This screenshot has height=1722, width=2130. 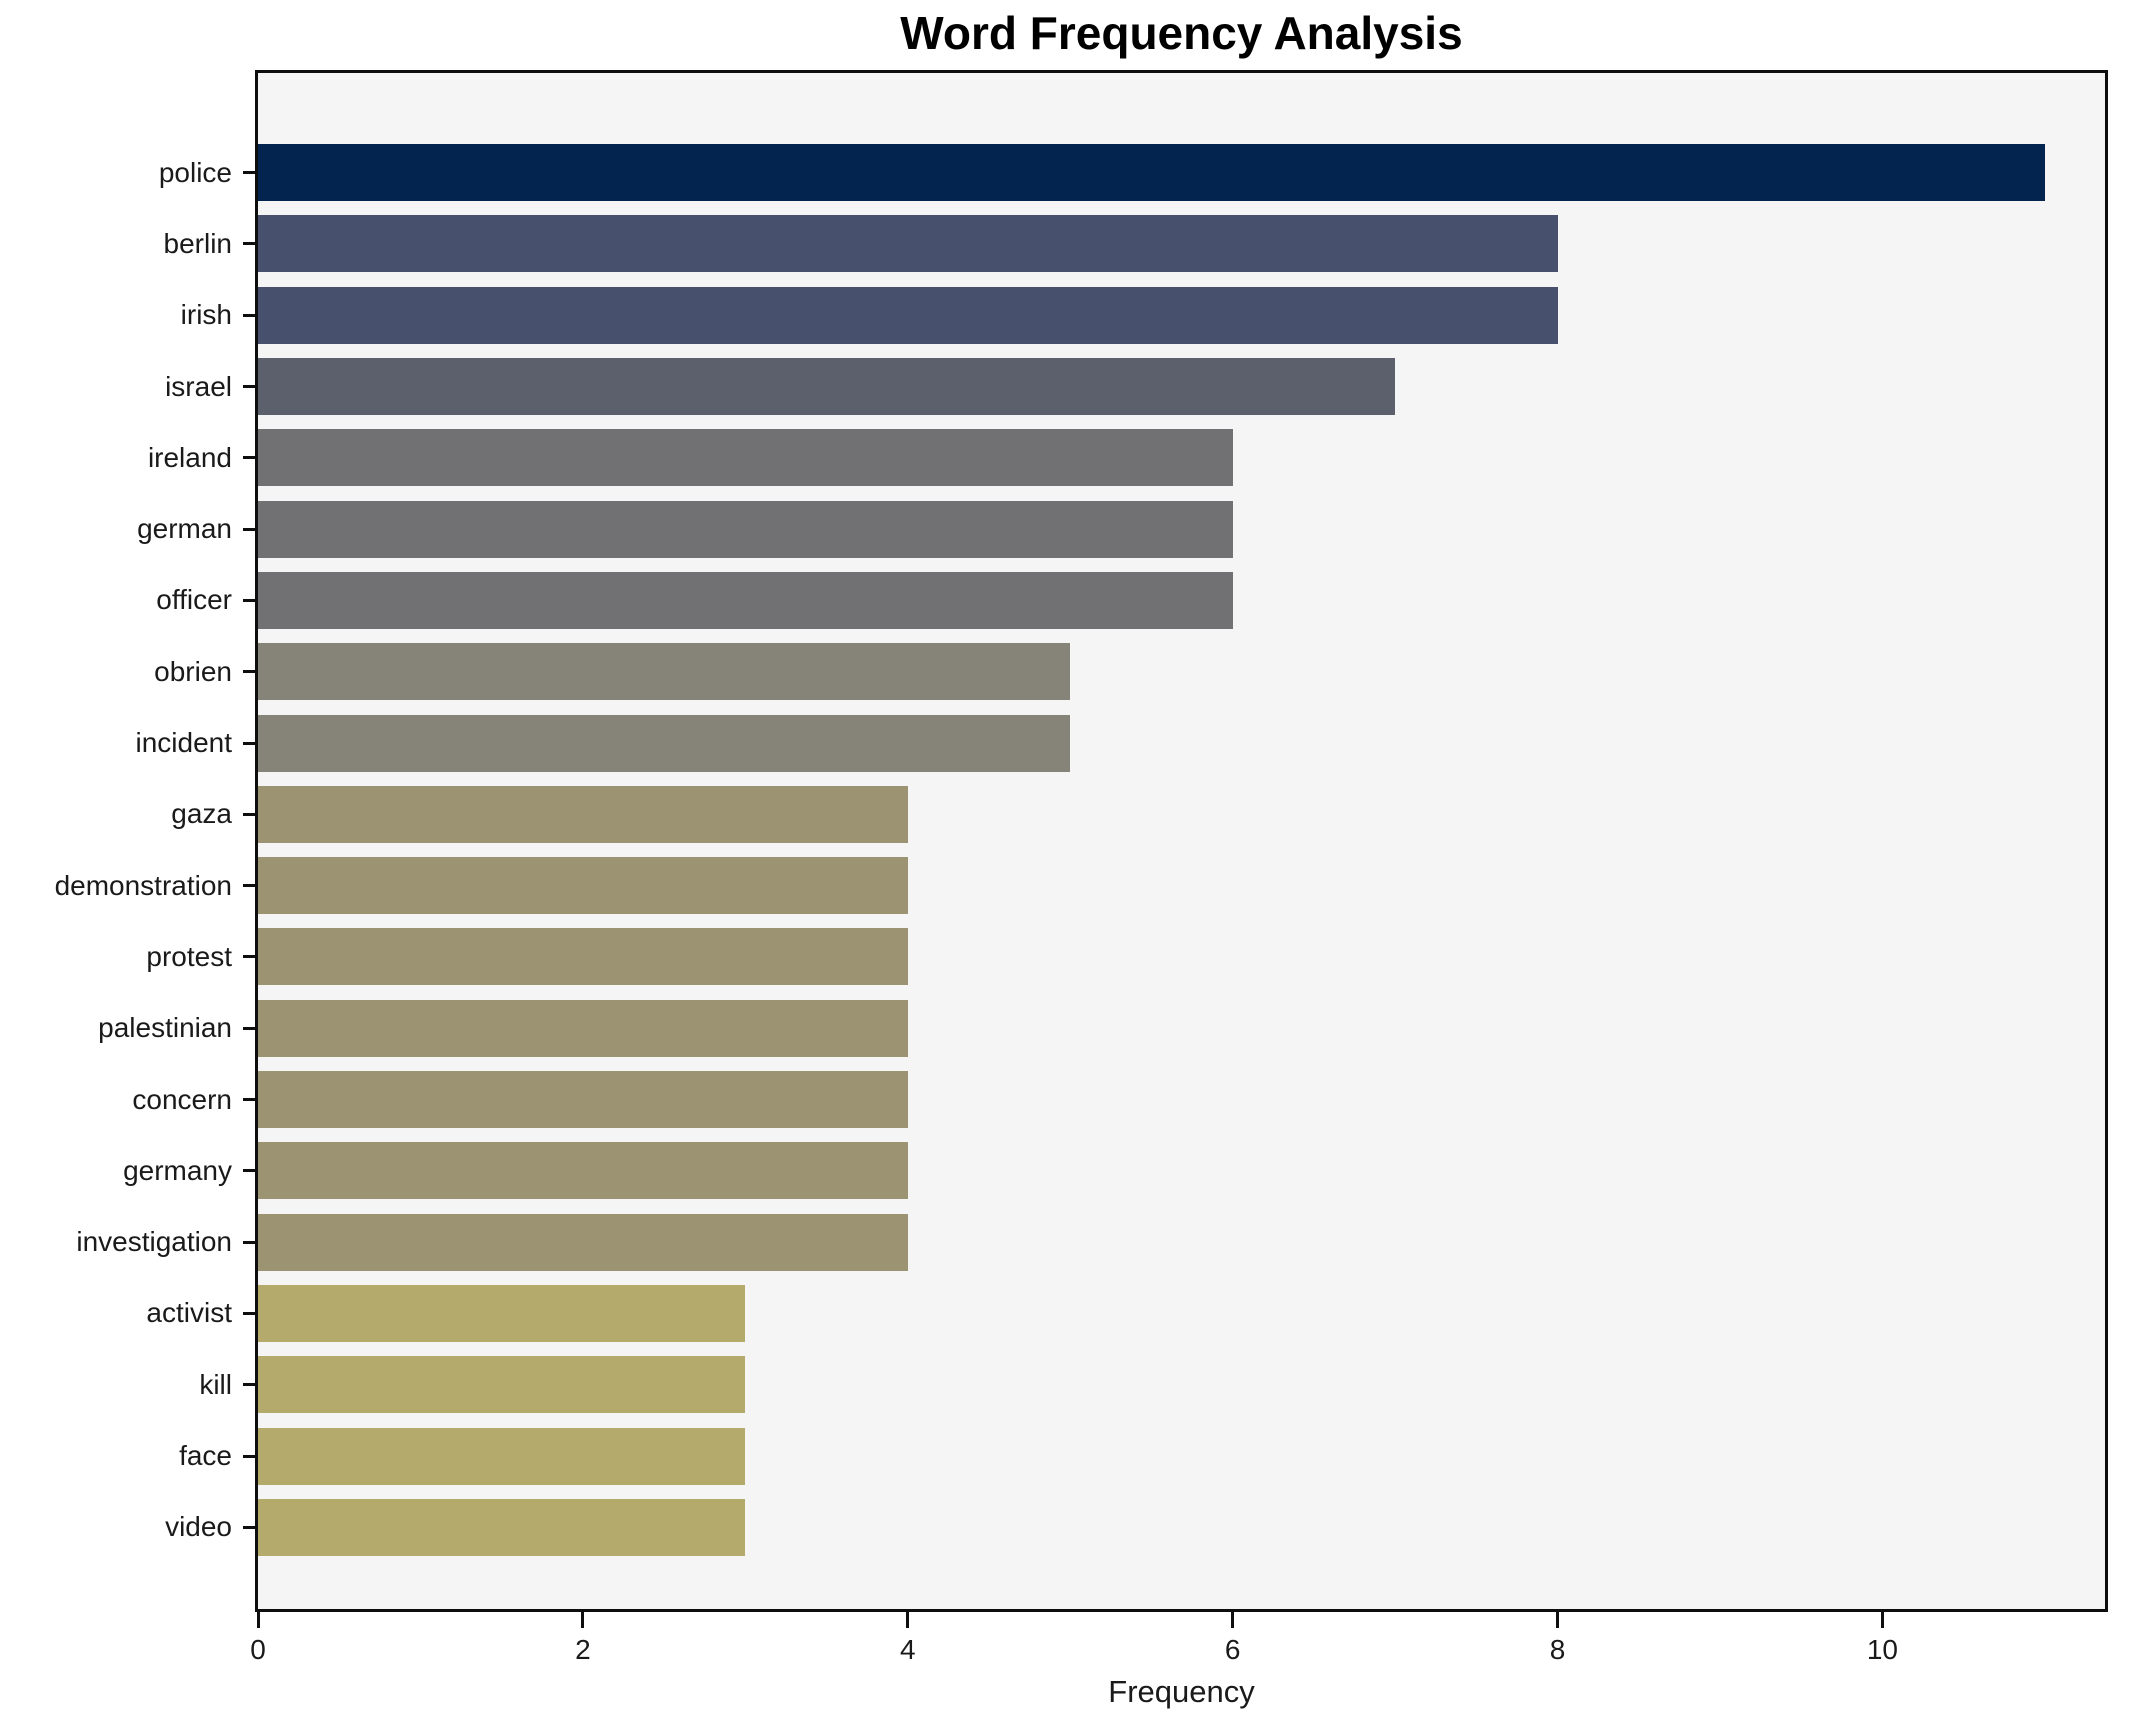 I want to click on y-tick-mark-berlin, so click(x=249, y=244).